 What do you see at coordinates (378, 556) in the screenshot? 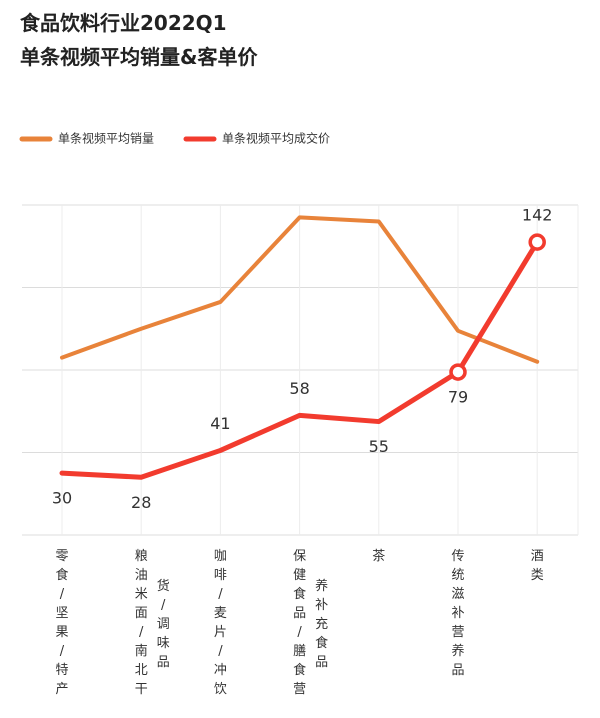
I see `x-tick-label: 茶` at bounding box center [378, 556].